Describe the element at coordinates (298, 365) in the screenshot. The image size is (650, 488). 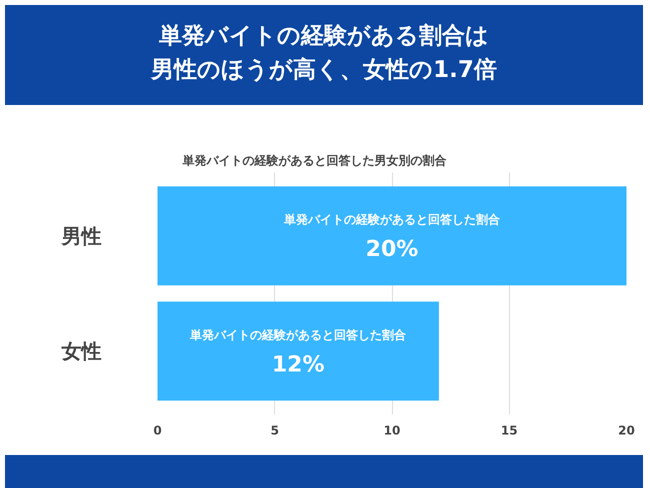
I see `data-label: 12%` at that location.